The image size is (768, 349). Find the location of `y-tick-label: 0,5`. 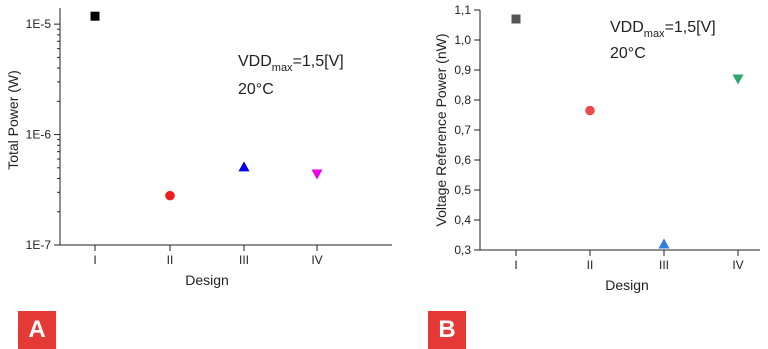

y-tick-label: 0,5 is located at coordinates (462, 190).